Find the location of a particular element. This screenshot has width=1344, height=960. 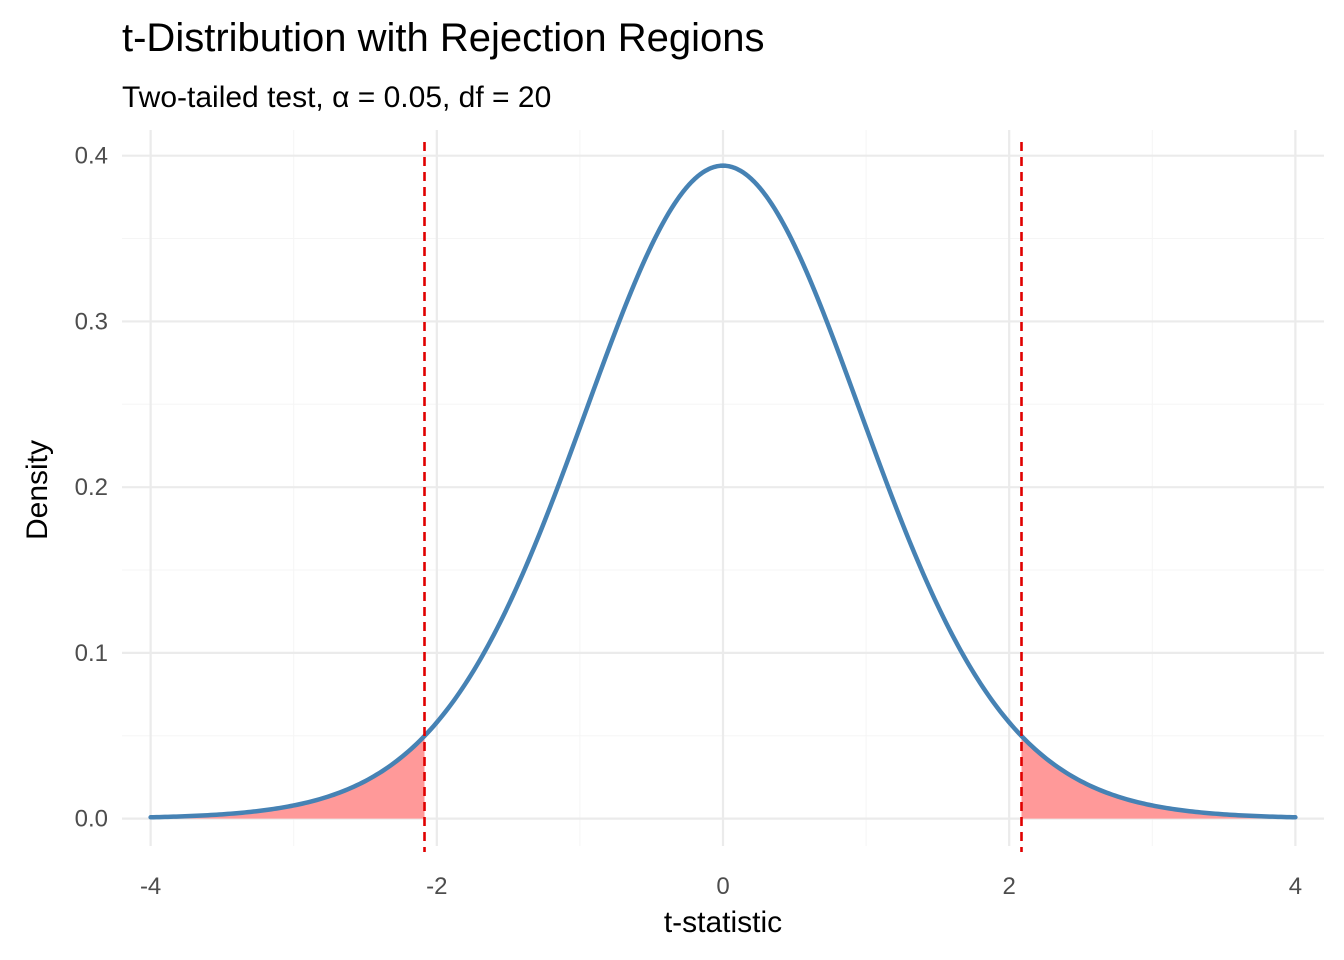

x-tick-label: -4 is located at coordinates (150, 886).